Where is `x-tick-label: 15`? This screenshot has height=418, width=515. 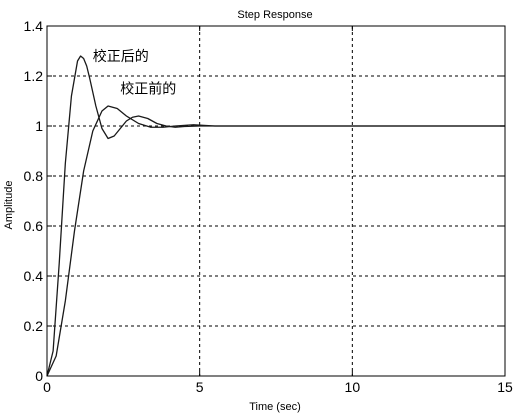
x-tick-label: 15 is located at coordinates (505, 387).